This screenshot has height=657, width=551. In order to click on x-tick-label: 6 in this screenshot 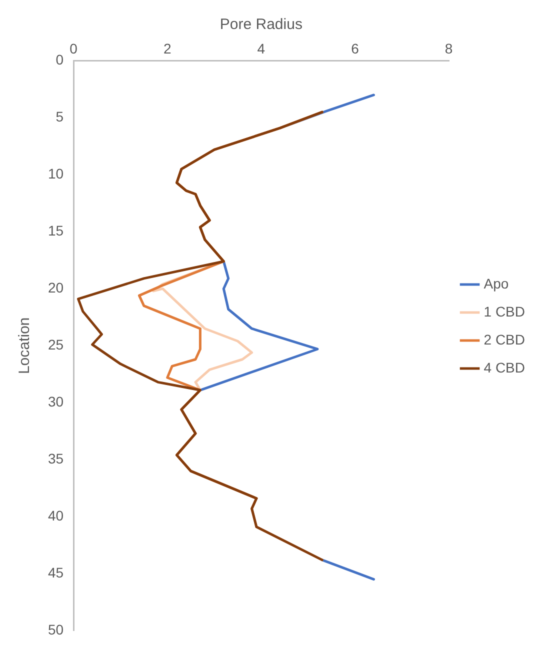, I will do `click(355, 48)`.